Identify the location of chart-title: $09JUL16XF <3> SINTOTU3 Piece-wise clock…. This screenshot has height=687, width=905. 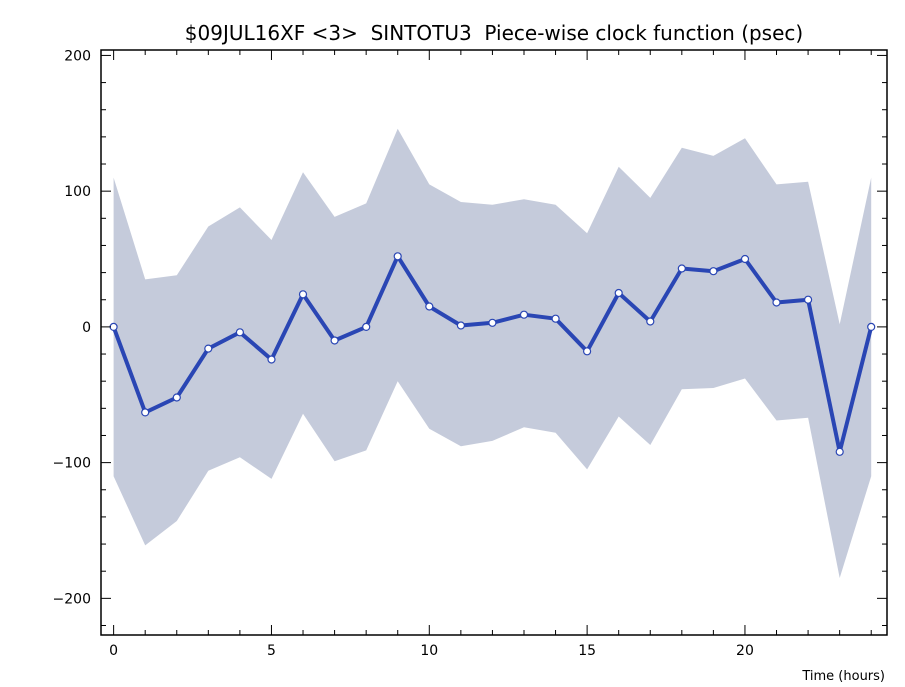
(494, 33).